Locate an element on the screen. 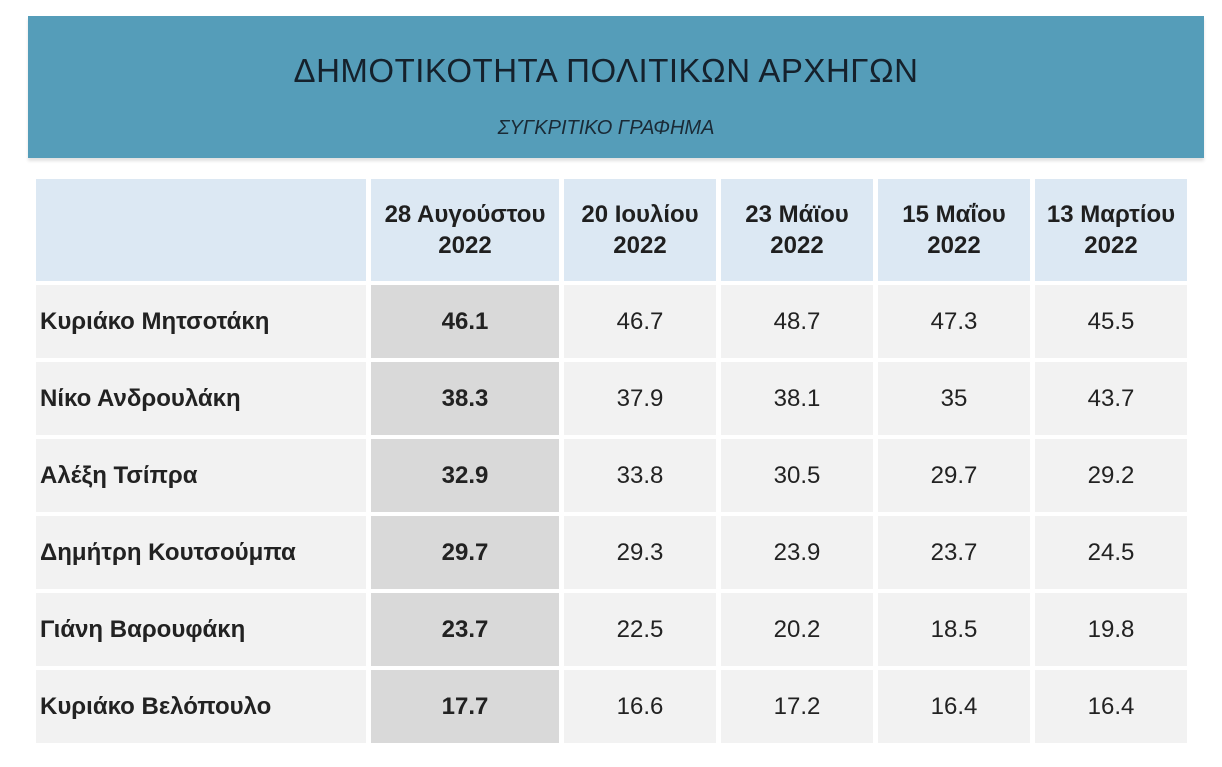  table-cell-value: 38.3 is located at coordinates (465, 398).